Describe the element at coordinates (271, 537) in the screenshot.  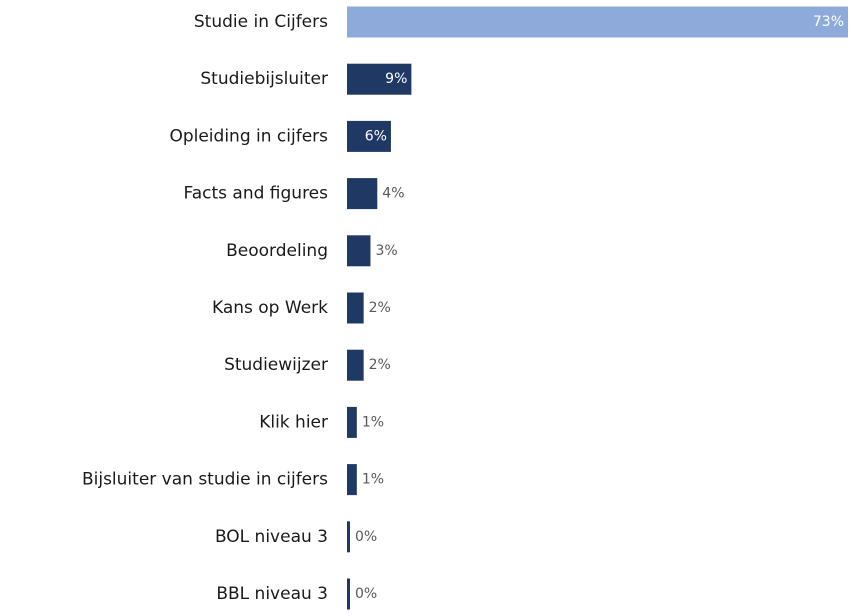
I see `category-label: BOL niveau 3` at that location.